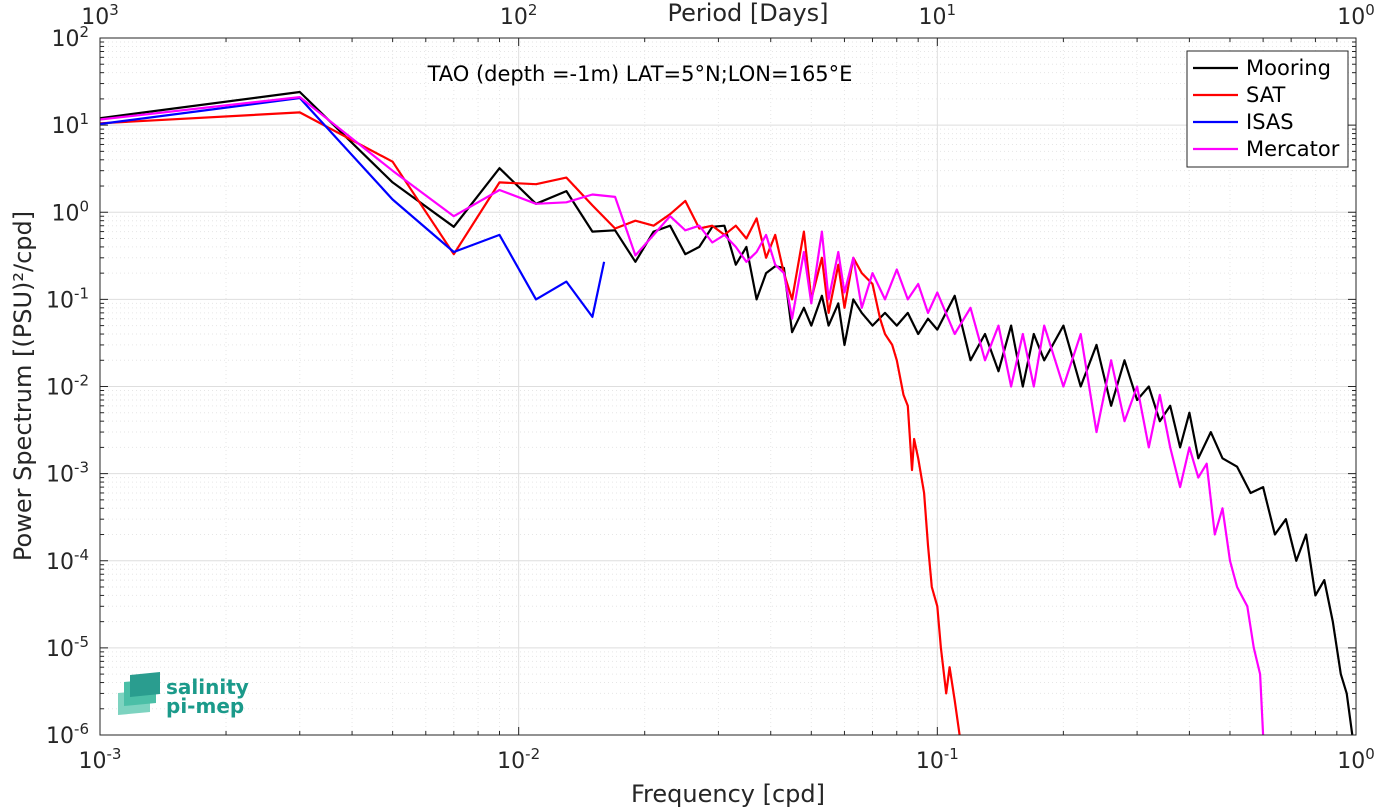 Image resolution: width=1383 pixels, height=809 pixels. I want to click on y-tick-label: 10⁻³, so click(67, 473).